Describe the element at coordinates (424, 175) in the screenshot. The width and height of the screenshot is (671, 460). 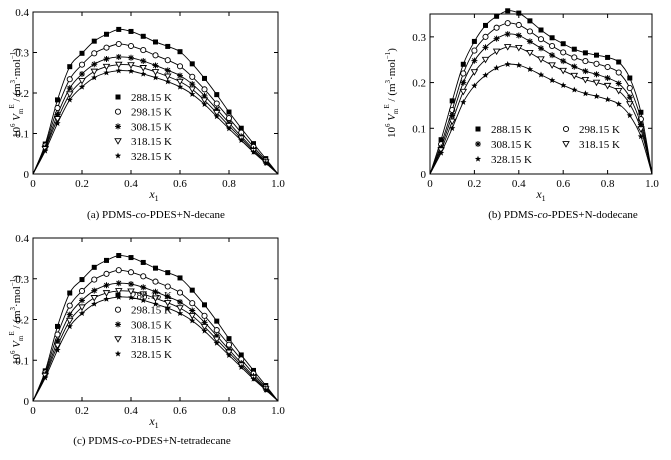
I see `y-tick-label: 0` at that location.